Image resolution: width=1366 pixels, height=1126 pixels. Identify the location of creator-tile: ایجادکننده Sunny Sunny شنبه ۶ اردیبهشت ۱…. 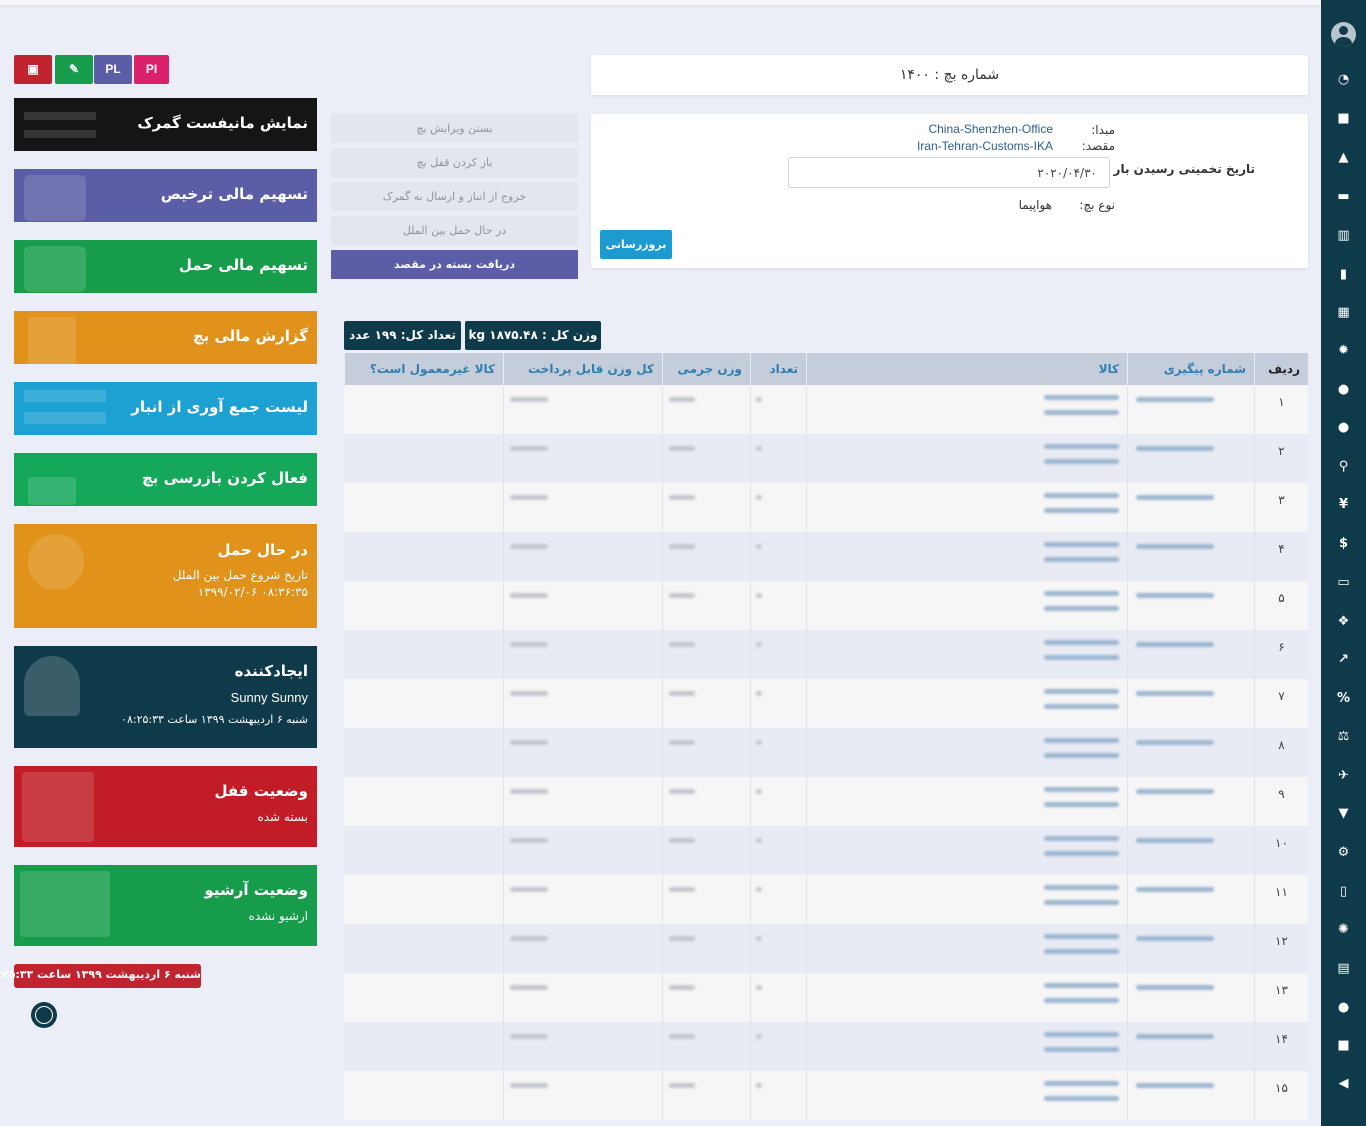
(165, 697).